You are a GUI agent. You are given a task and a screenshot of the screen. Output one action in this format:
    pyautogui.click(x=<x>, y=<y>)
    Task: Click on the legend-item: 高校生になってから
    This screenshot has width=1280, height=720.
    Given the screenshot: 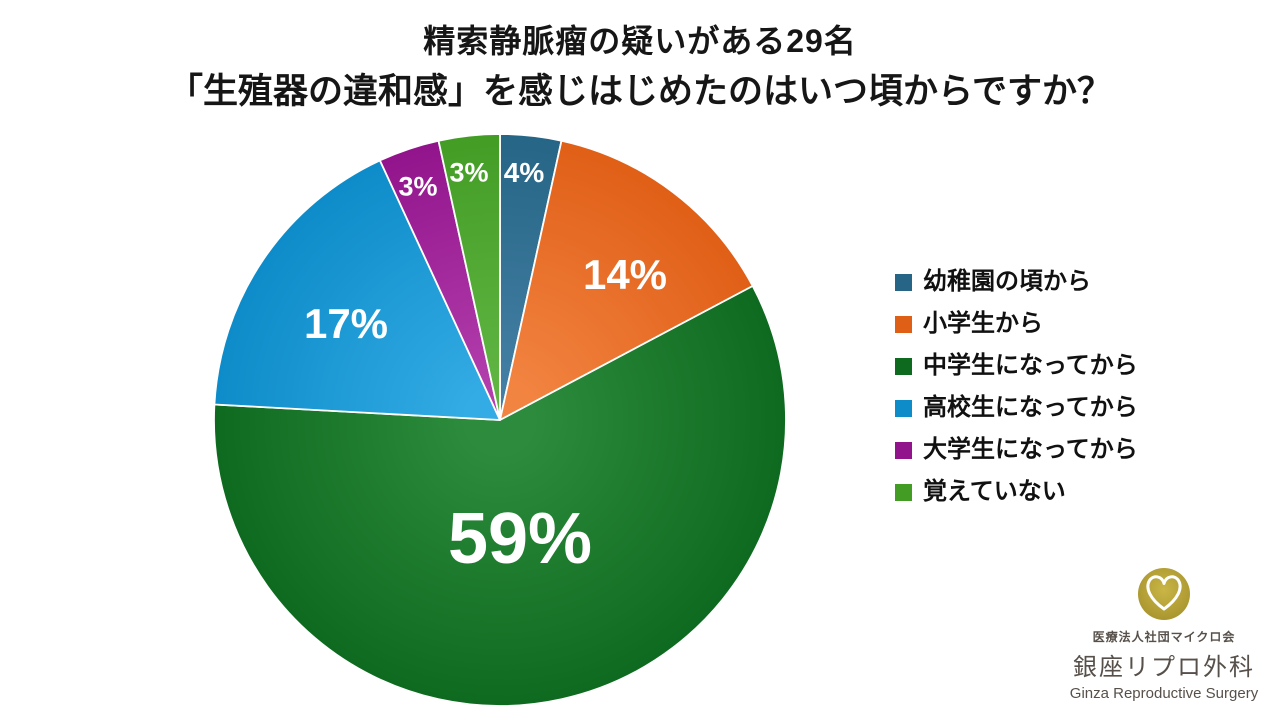 What is the action you would take?
    pyautogui.click(x=1016, y=408)
    